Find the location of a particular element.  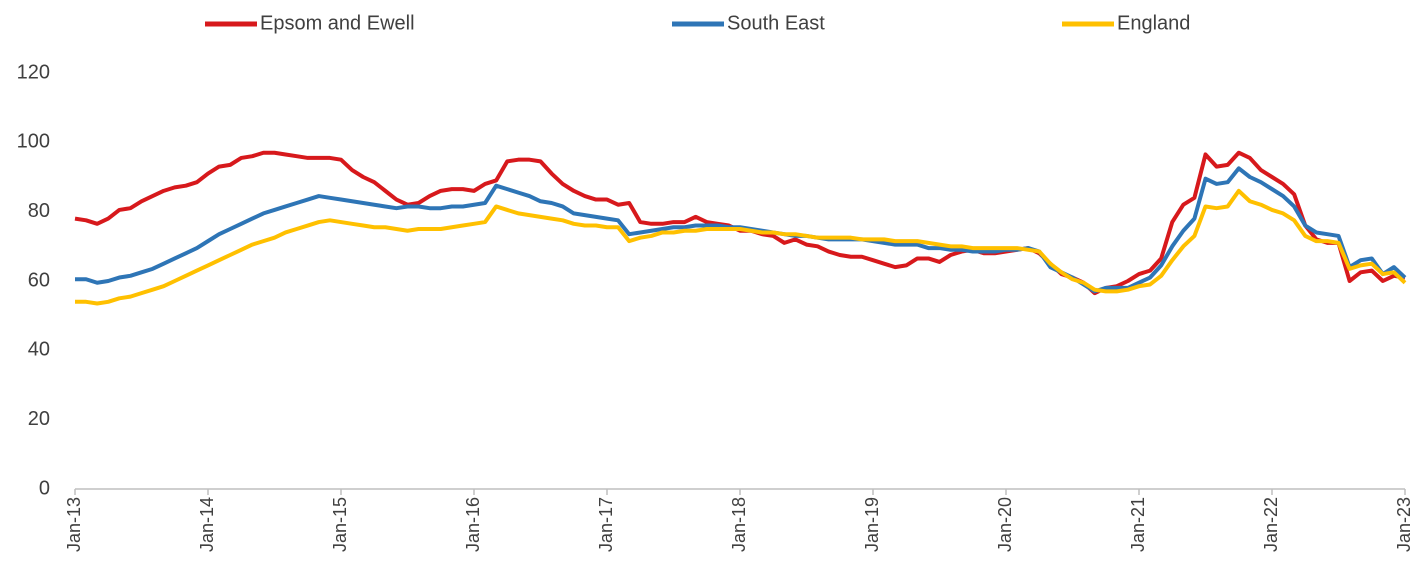

x-tick-label: Jan-13 is located at coordinates (74, 524).